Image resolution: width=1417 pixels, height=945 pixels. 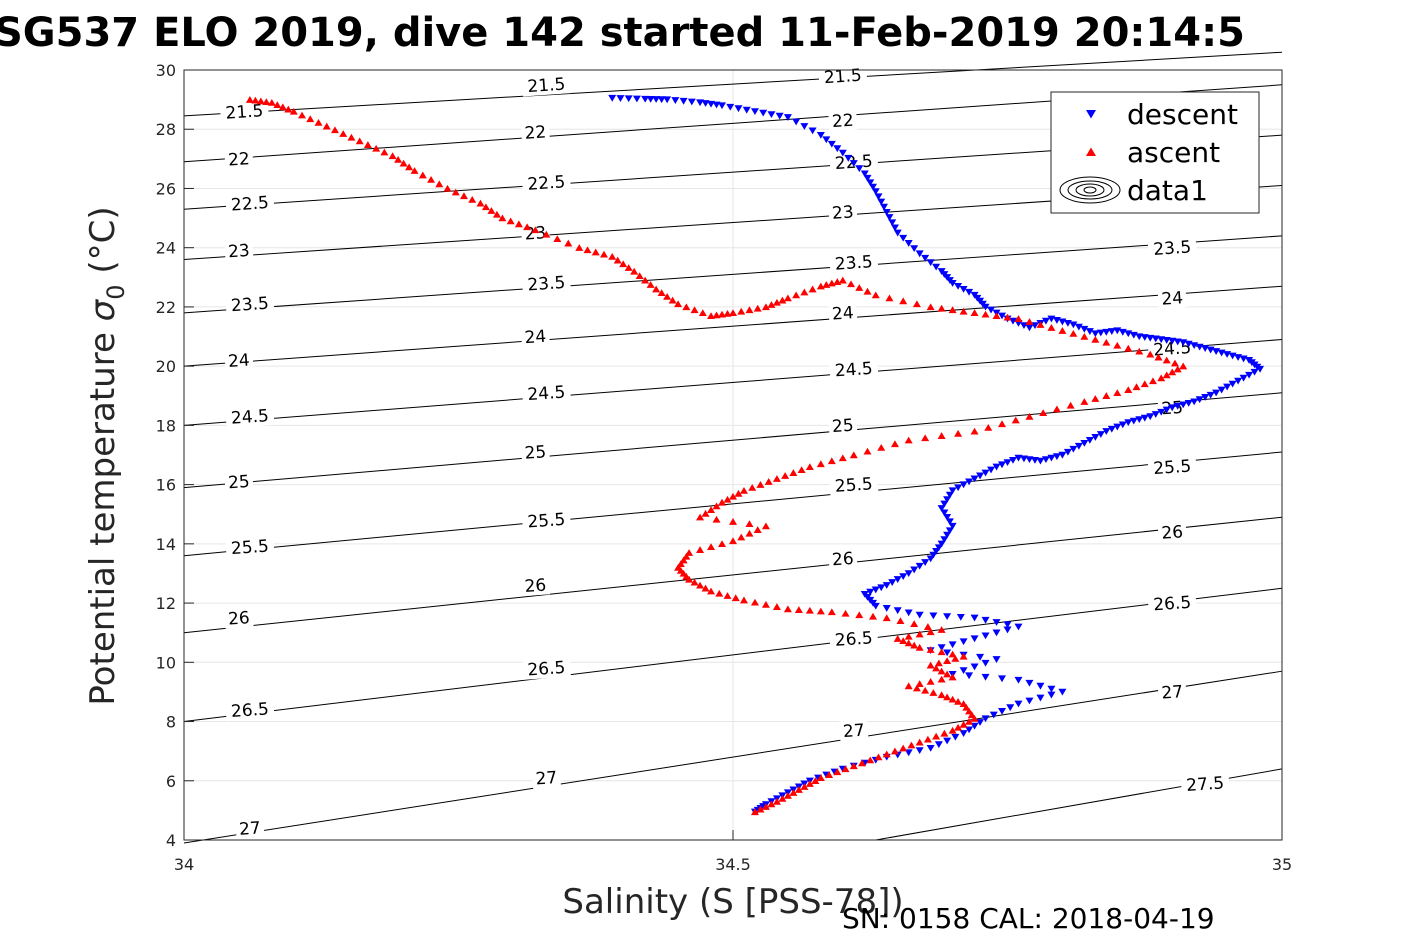 I want to click on y-tick-label: 6, so click(x=171, y=781).